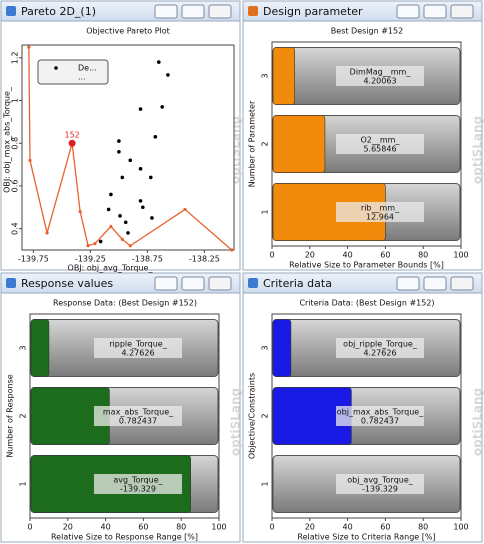 The height and width of the screenshot is (544, 484). Describe the element at coordinates (380, 480) in the screenshot. I see `bar-label-name: obj_avg_Torque_` at that location.